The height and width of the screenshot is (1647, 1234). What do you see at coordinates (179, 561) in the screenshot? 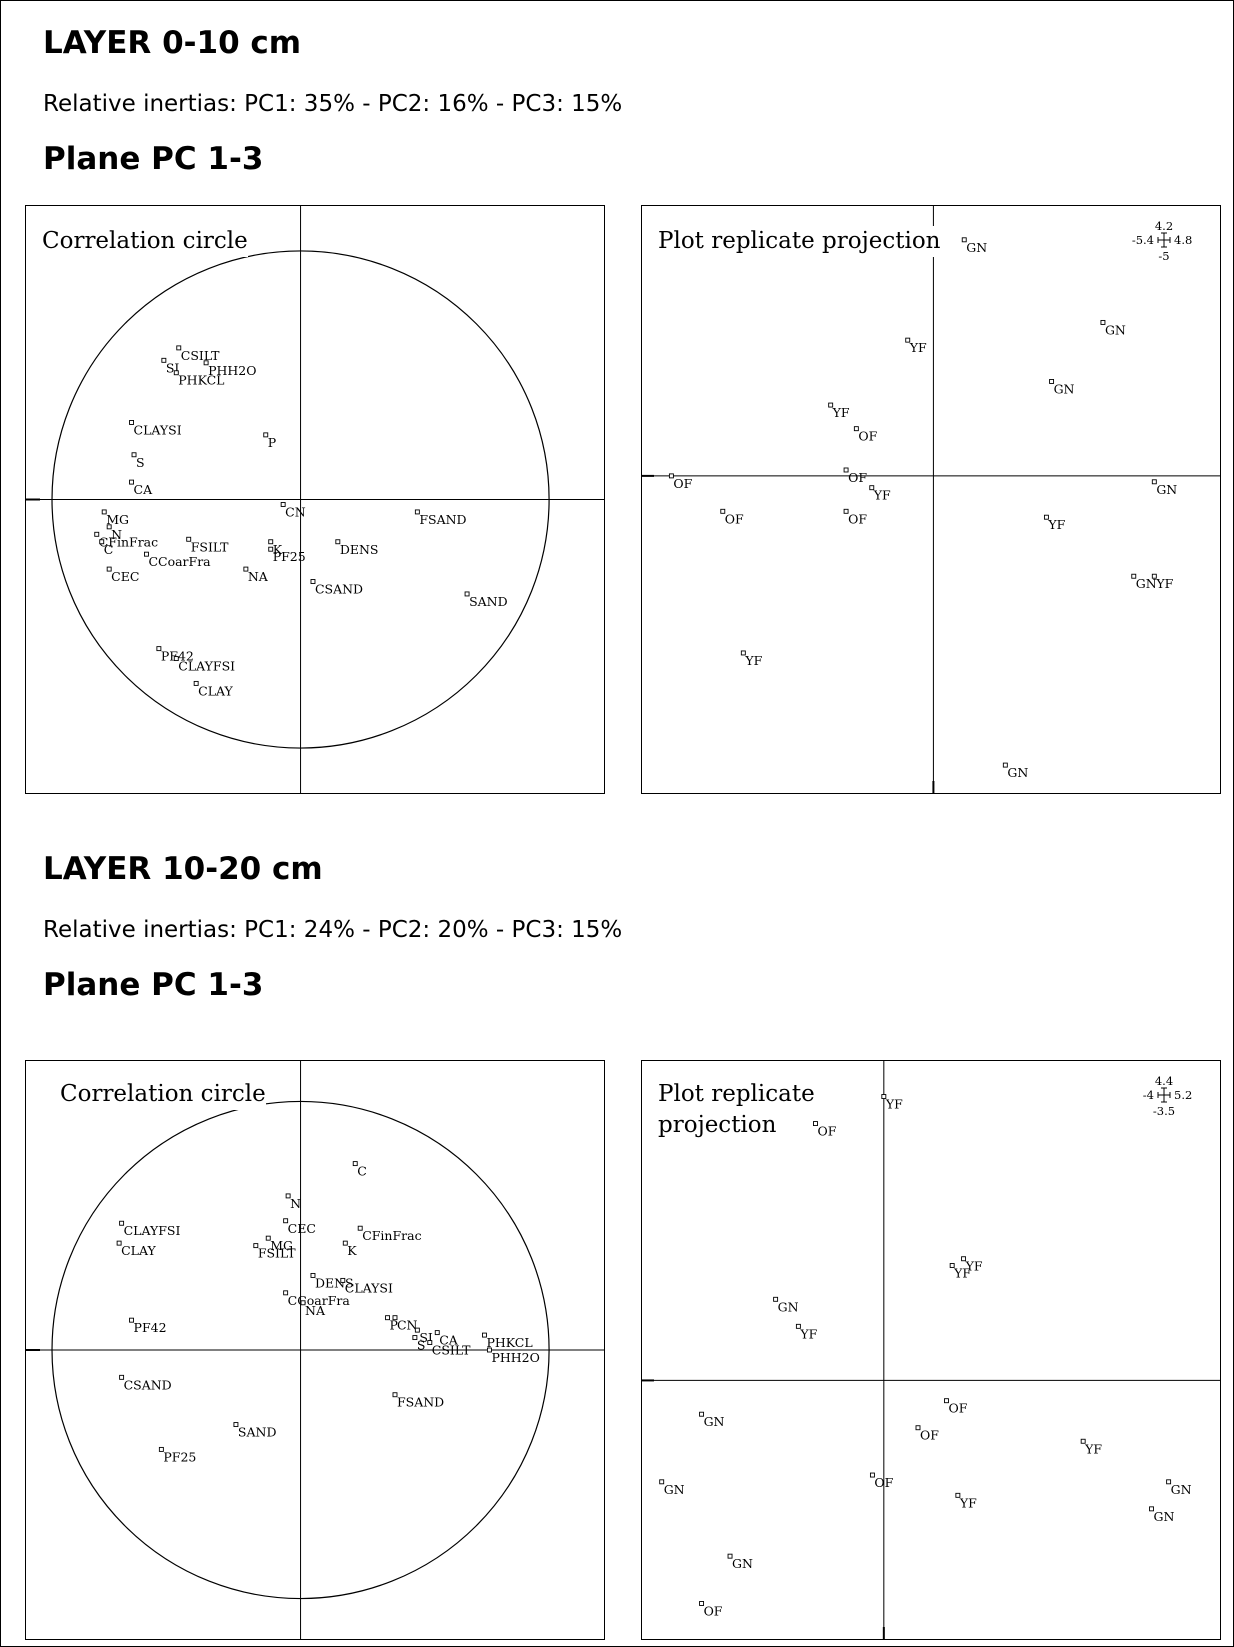
I see `layer-1-correlation-label: CCoarFra` at bounding box center [179, 561].